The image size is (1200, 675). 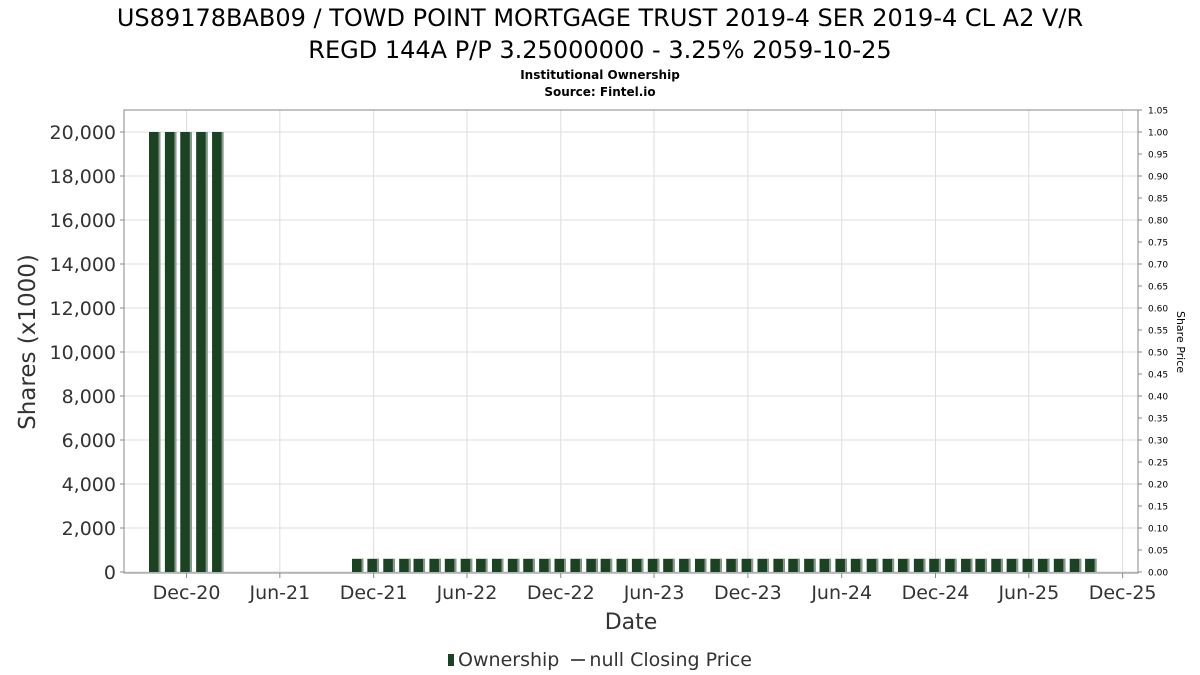 What do you see at coordinates (1158, 112) in the screenshot?
I see `y2-tick-label: 1.05` at bounding box center [1158, 112].